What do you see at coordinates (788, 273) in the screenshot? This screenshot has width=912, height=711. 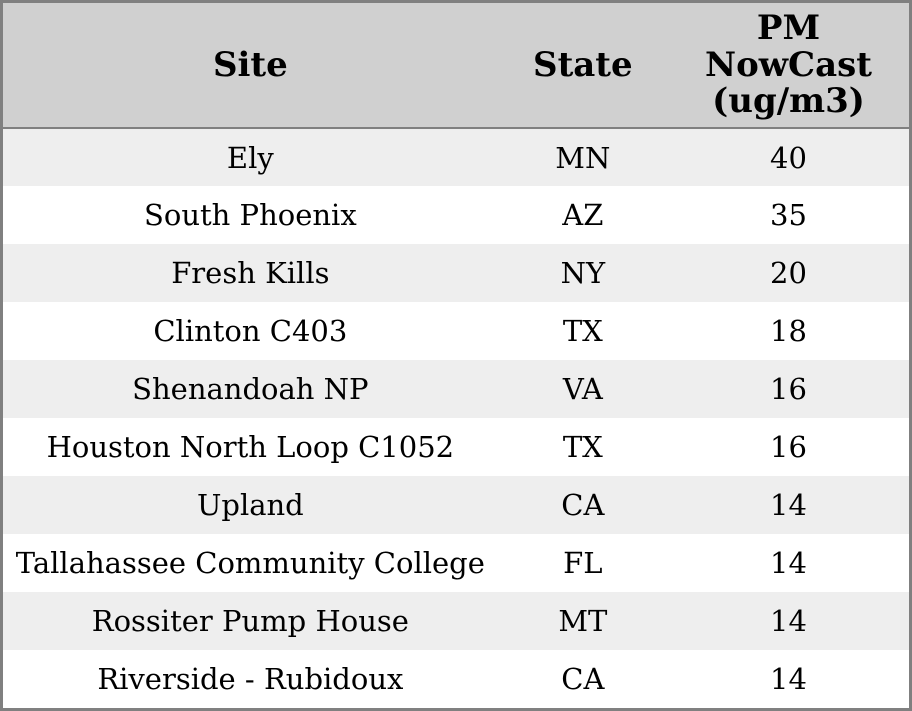 I see `cell-pm-nowcast: 20` at bounding box center [788, 273].